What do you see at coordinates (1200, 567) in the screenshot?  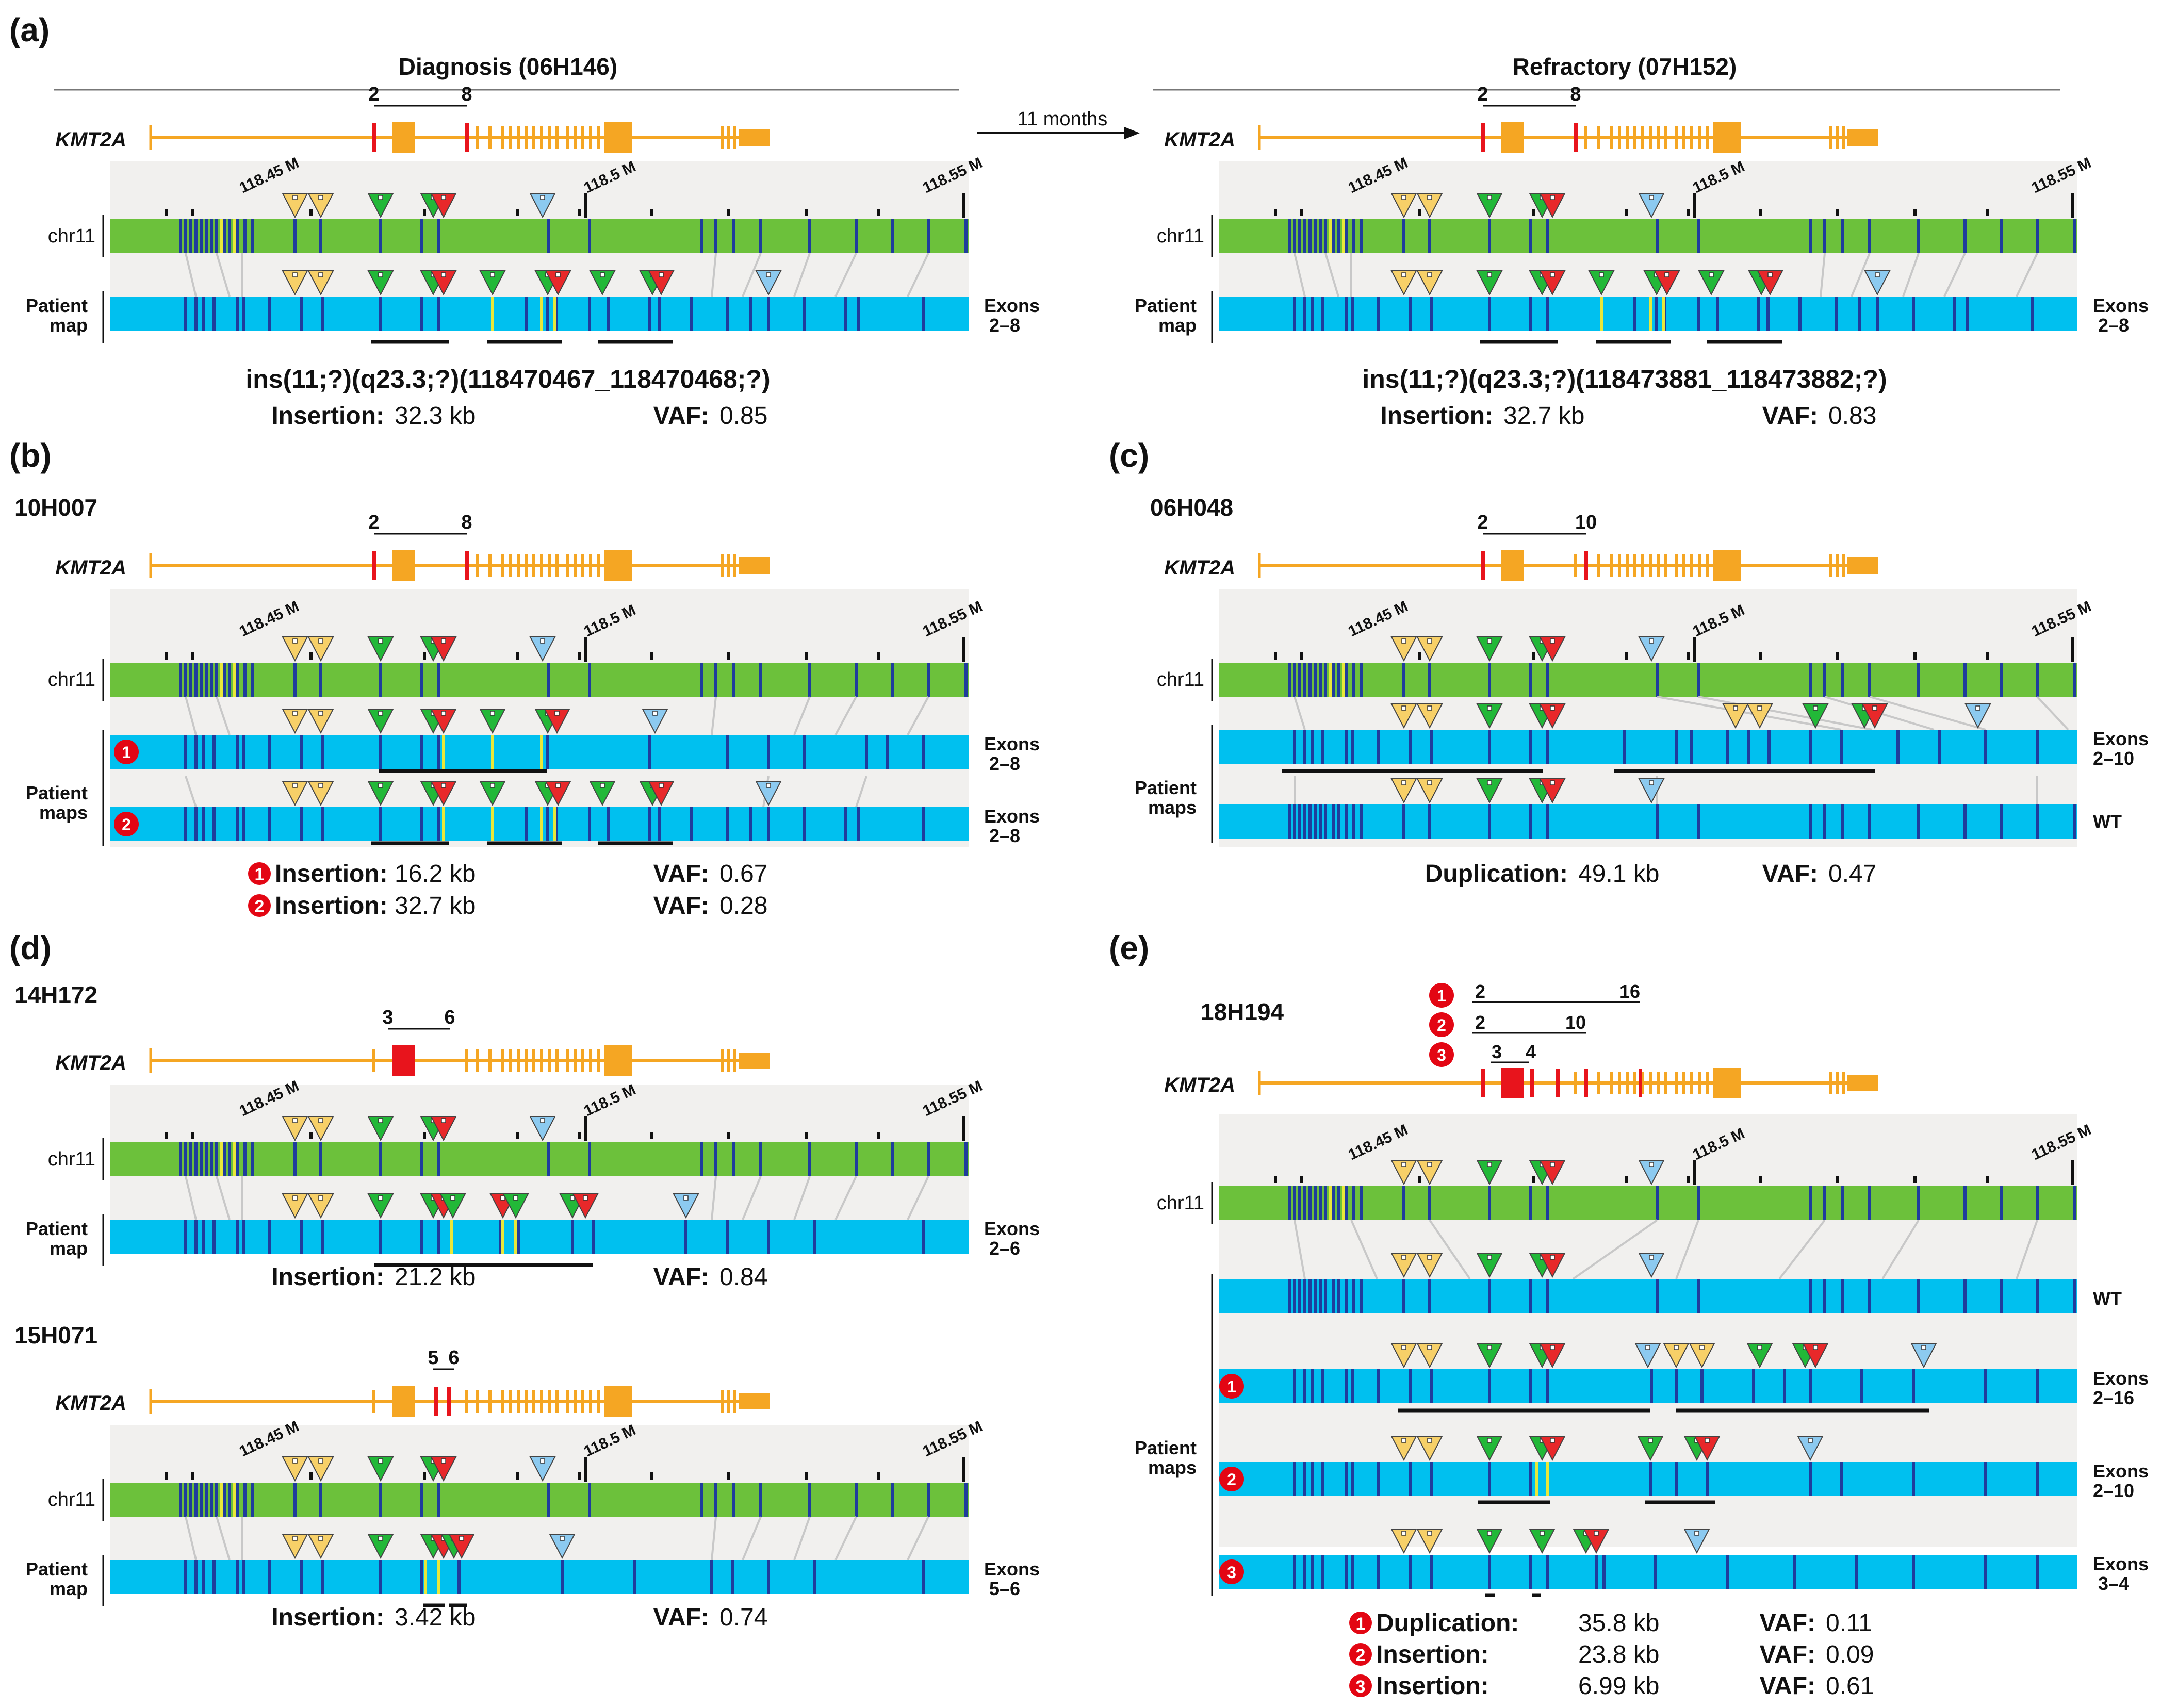 I see `gene-name: KMT2A` at bounding box center [1200, 567].